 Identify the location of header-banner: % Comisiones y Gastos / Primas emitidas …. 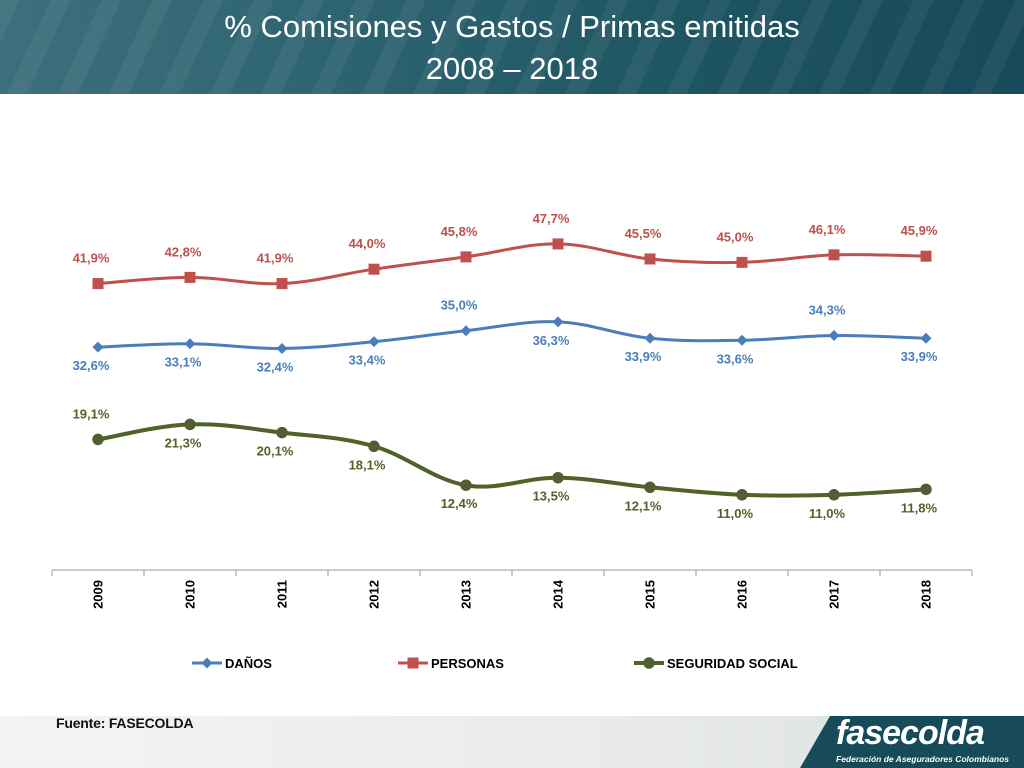
(512, 47).